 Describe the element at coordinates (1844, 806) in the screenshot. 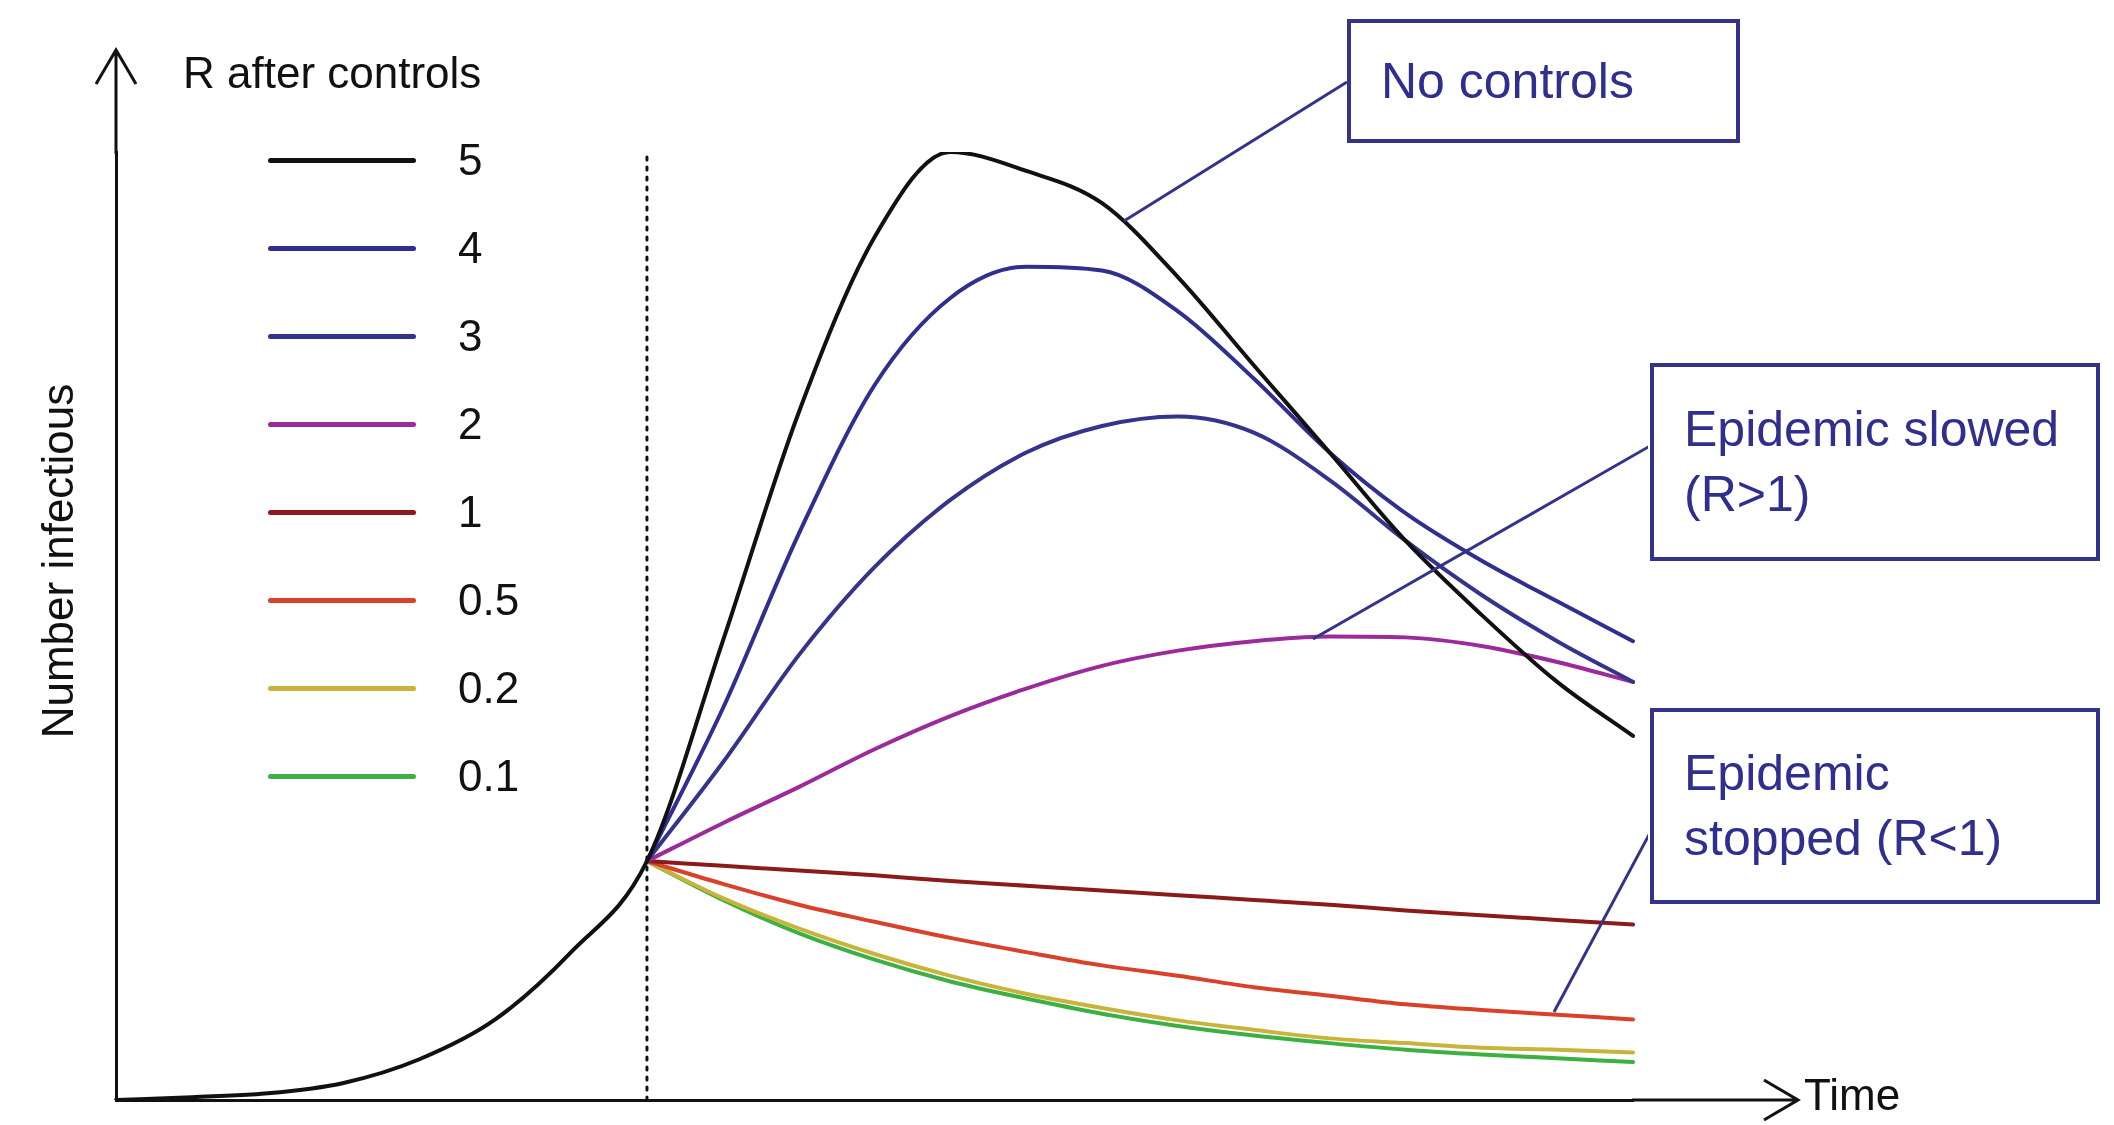

I see `text: Epidemic stopped (R<1)` at that location.